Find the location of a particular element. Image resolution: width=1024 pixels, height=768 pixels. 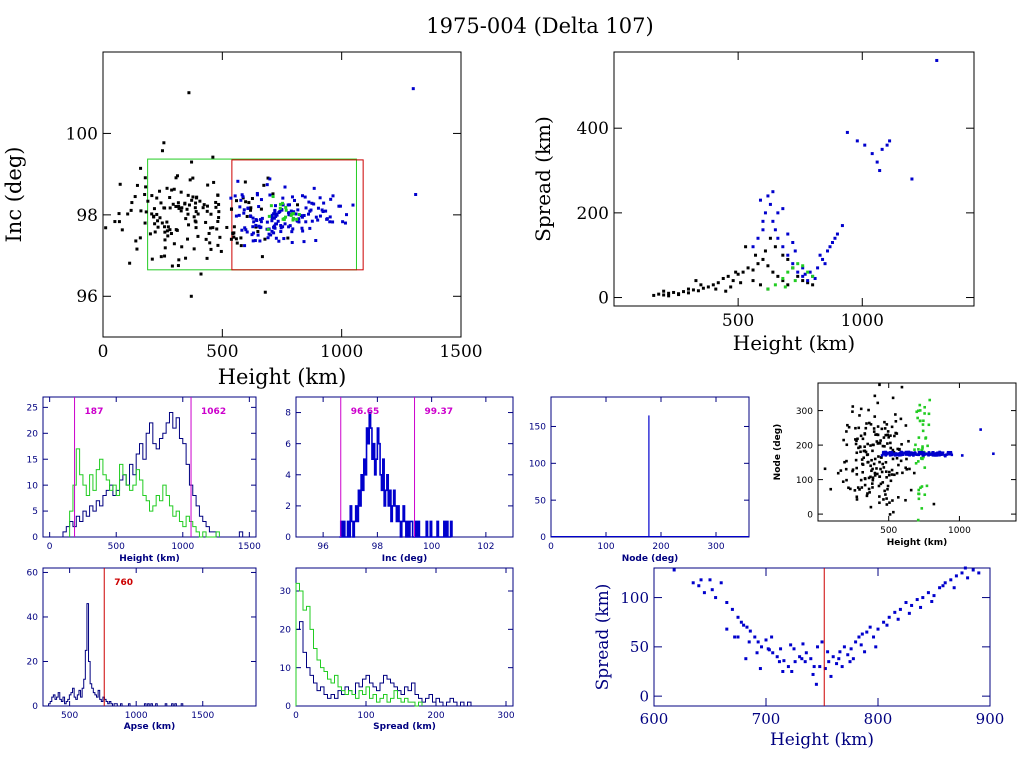

x-tick-label: 500 is located at coordinates (738, 321).